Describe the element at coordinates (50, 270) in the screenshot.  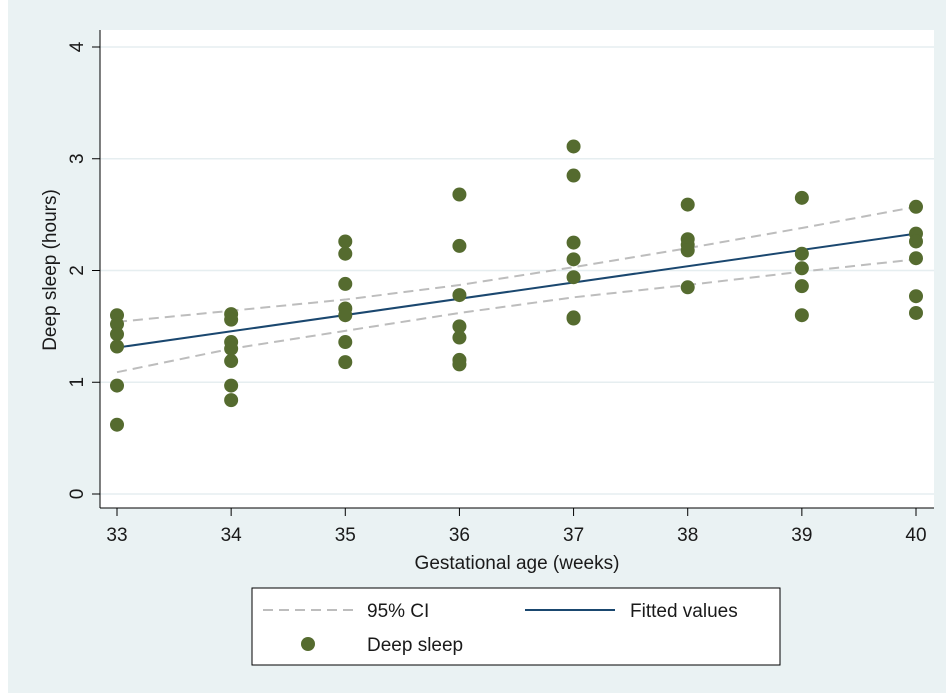
I see `y-axis-label: Deep sleep (hours)` at that location.